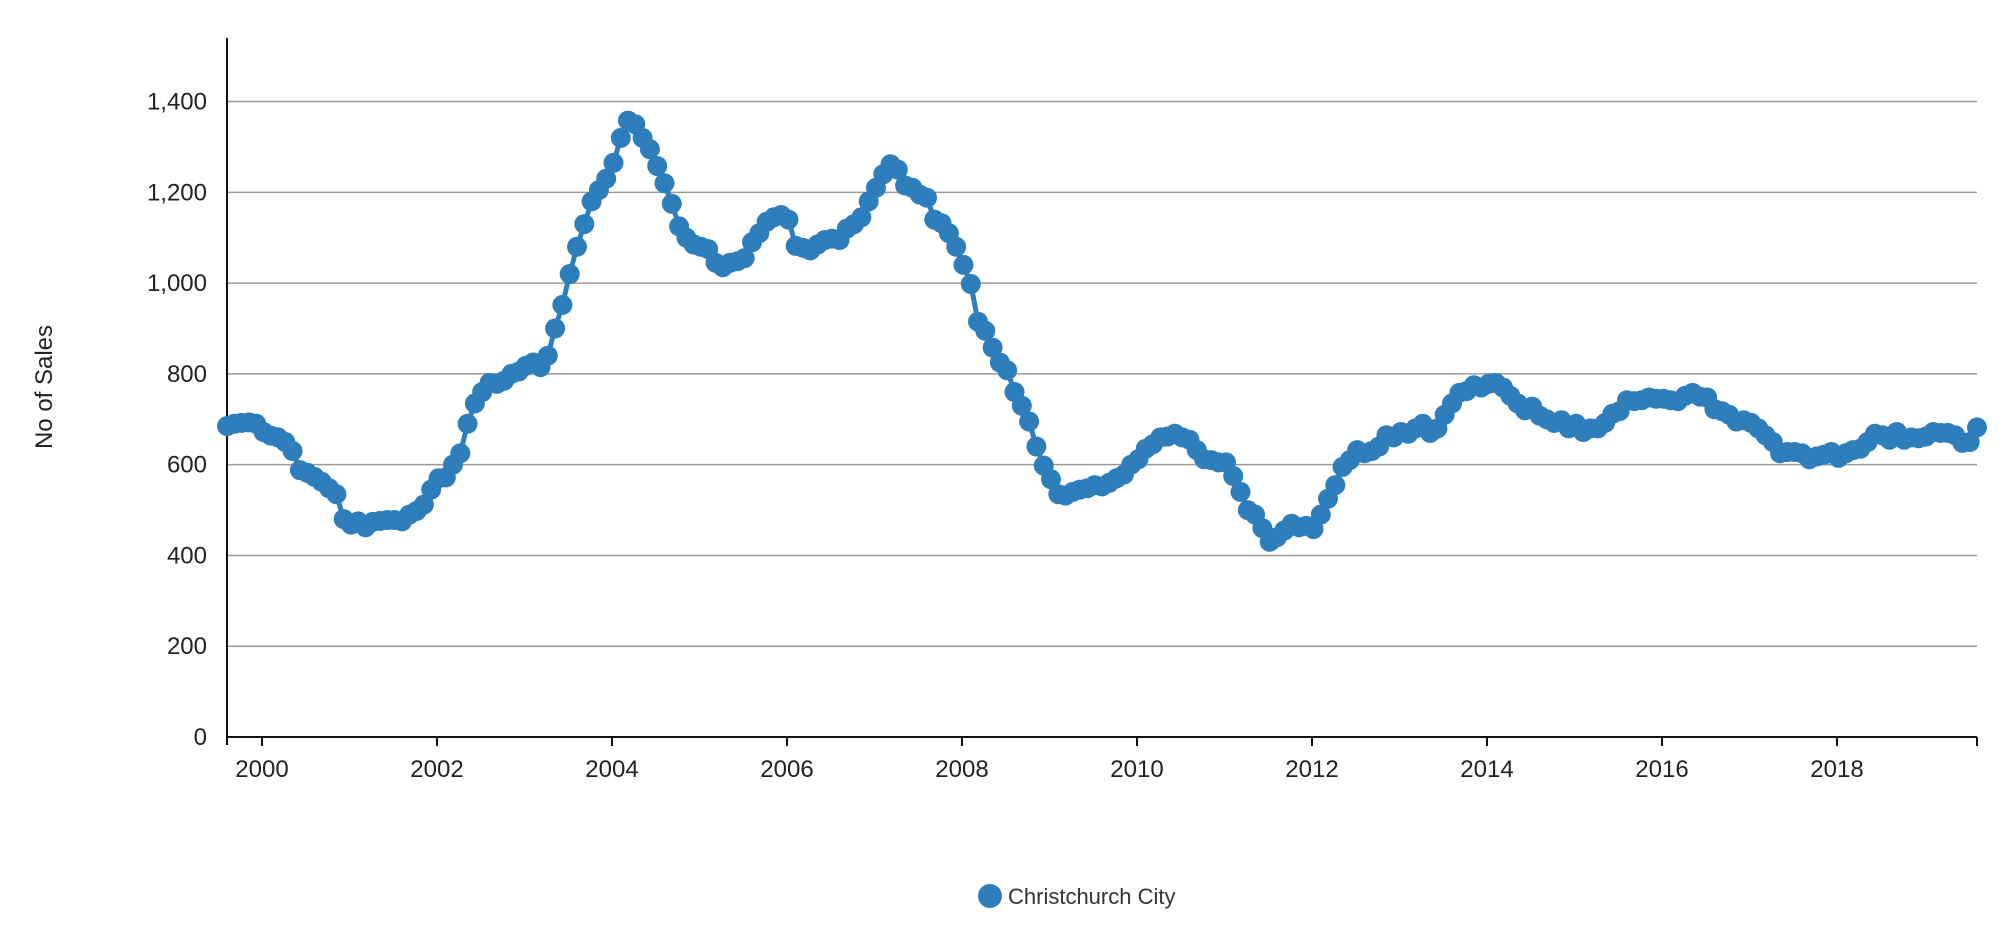 The width and height of the screenshot is (2002, 932). Describe the element at coordinates (1311, 769) in the screenshot. I see `x-tick-label: 2012` at that location.